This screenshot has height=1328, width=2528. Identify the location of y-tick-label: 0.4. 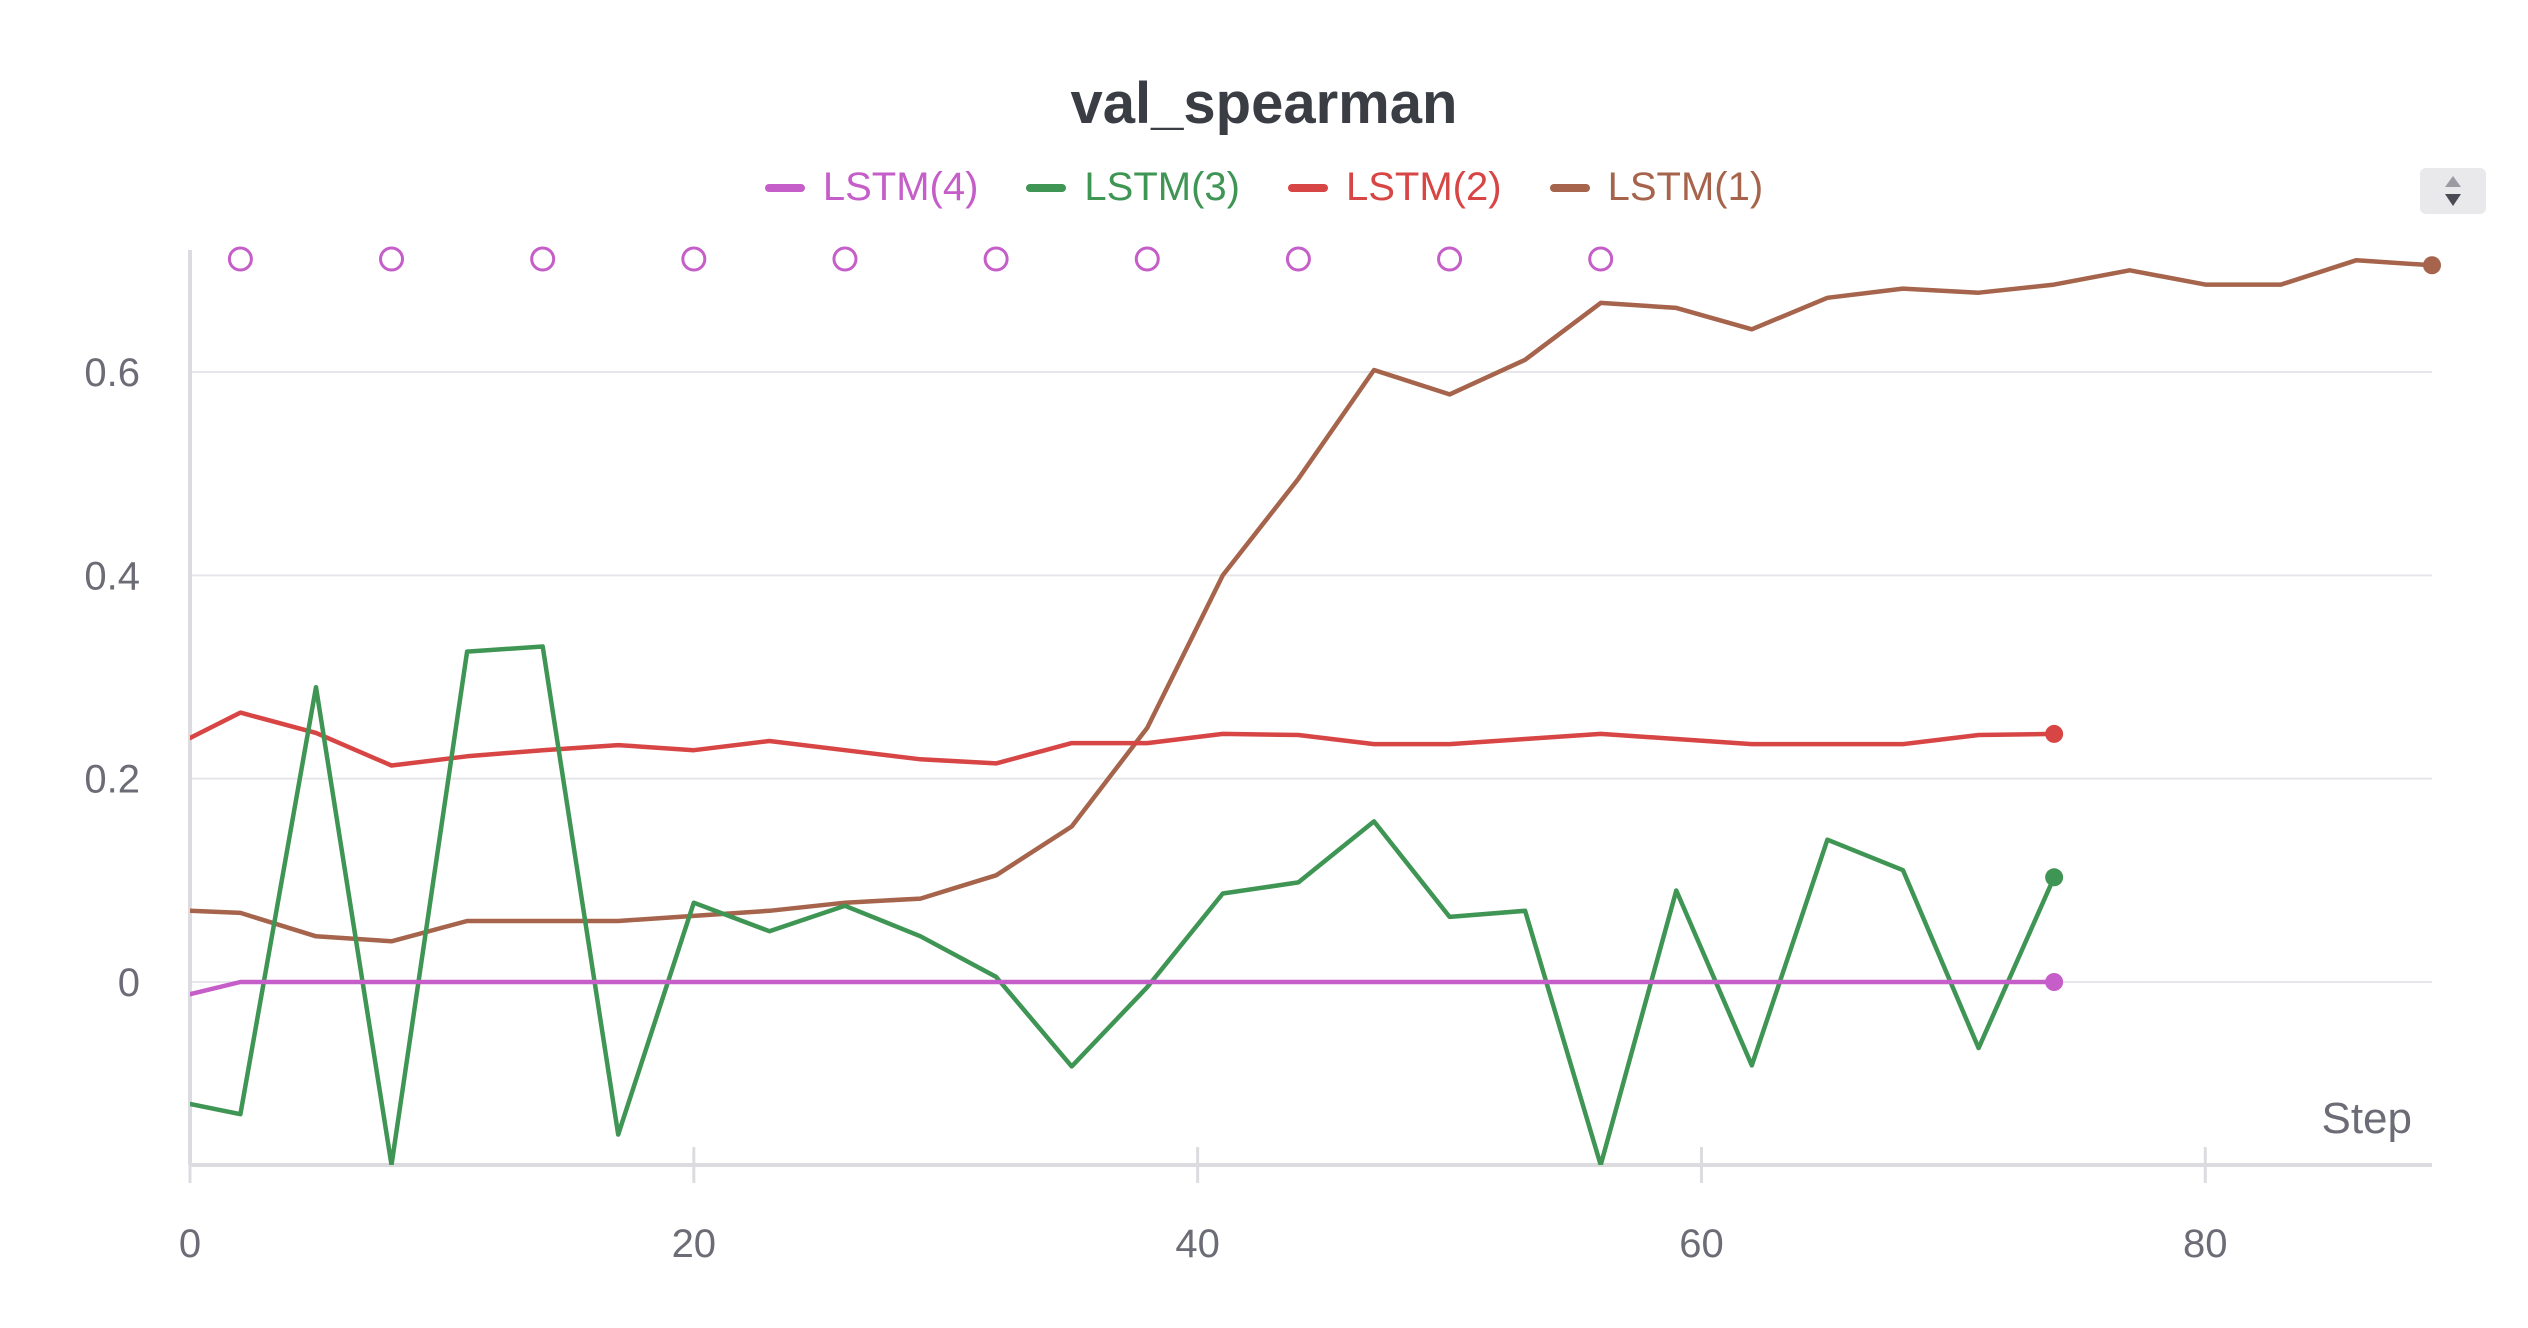
(112, 576).